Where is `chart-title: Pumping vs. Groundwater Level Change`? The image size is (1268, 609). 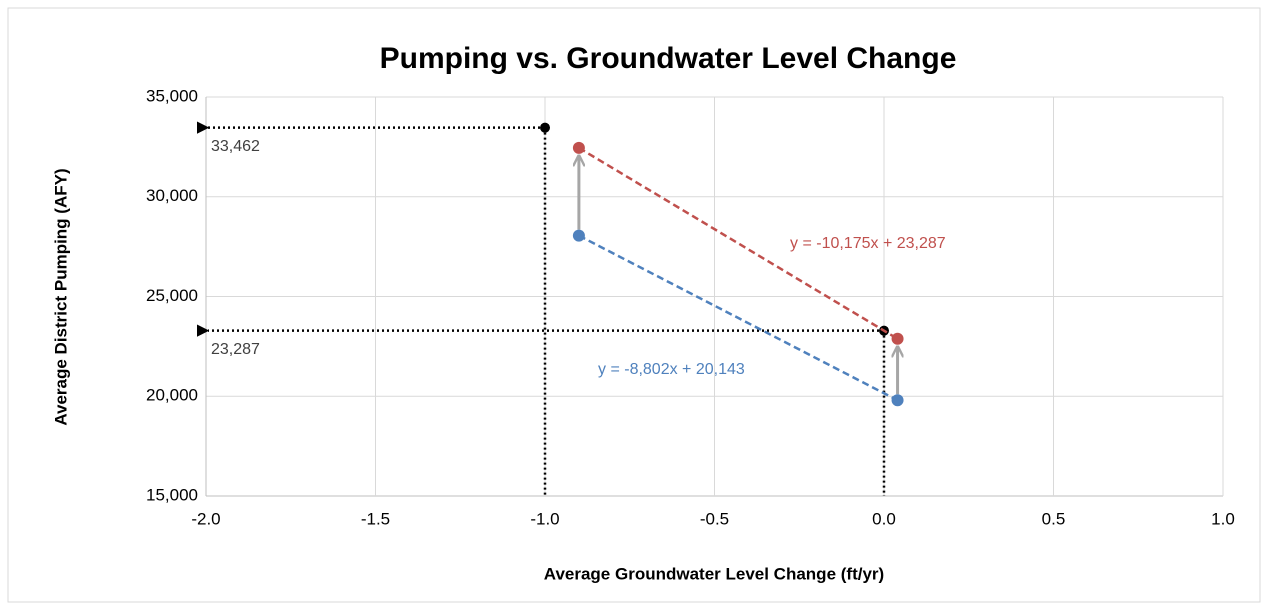 chart-title: Pumping vs. Groundwater Level Change is located at coordinates (668, 58).